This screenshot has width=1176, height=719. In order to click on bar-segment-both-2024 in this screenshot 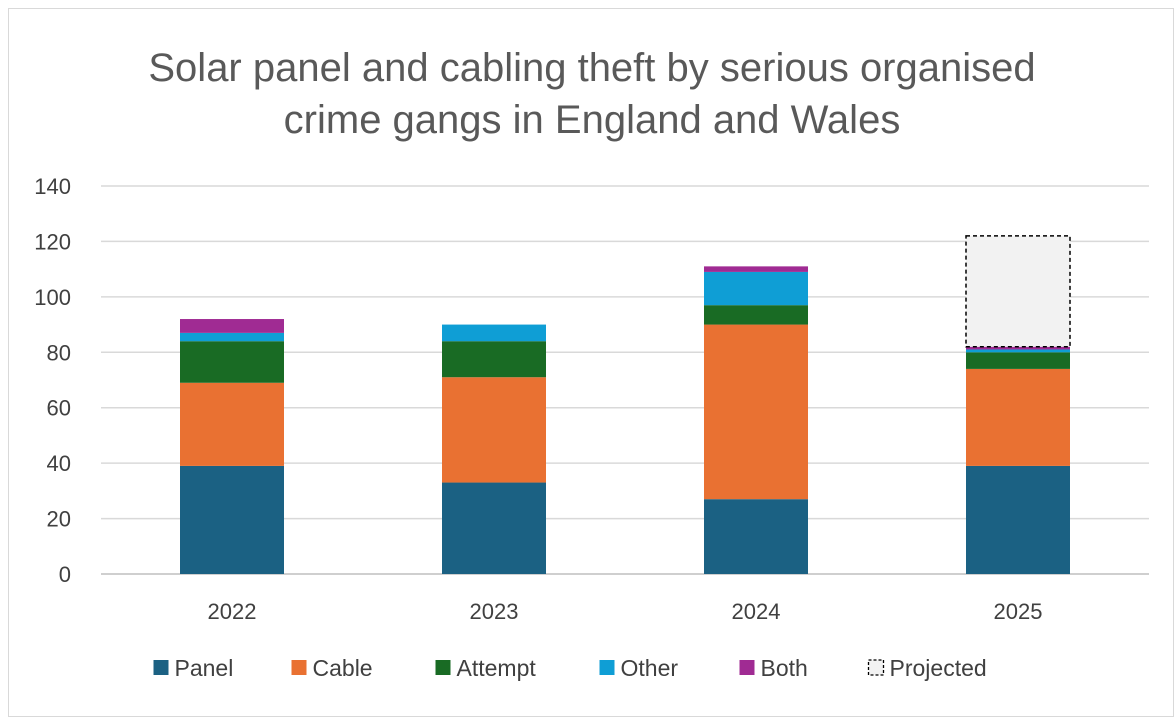, I will do `click(756, 269)`.